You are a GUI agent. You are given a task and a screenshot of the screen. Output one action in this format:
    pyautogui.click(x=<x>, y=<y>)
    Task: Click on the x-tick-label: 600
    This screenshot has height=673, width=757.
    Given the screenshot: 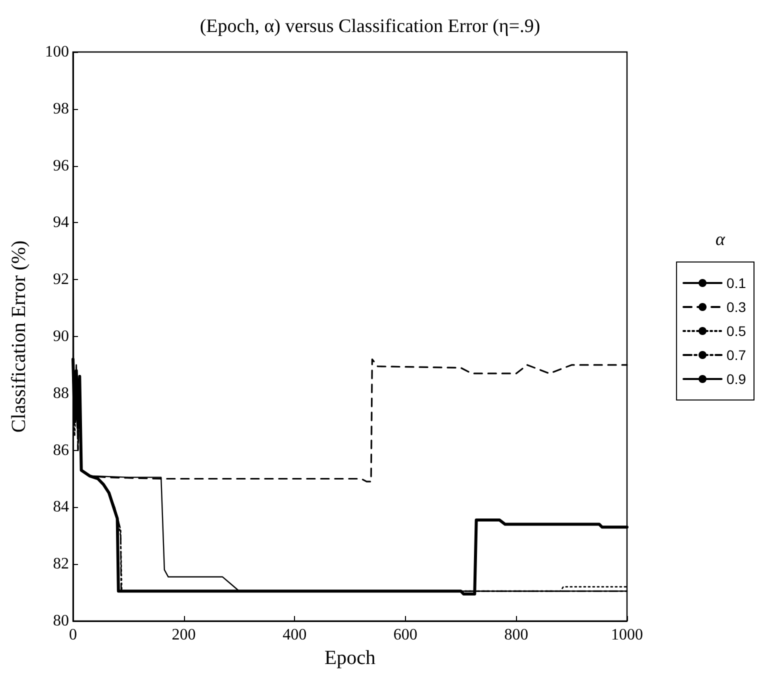 What is the action you would take?
    pyautogui.click(x=405, y=635)
    